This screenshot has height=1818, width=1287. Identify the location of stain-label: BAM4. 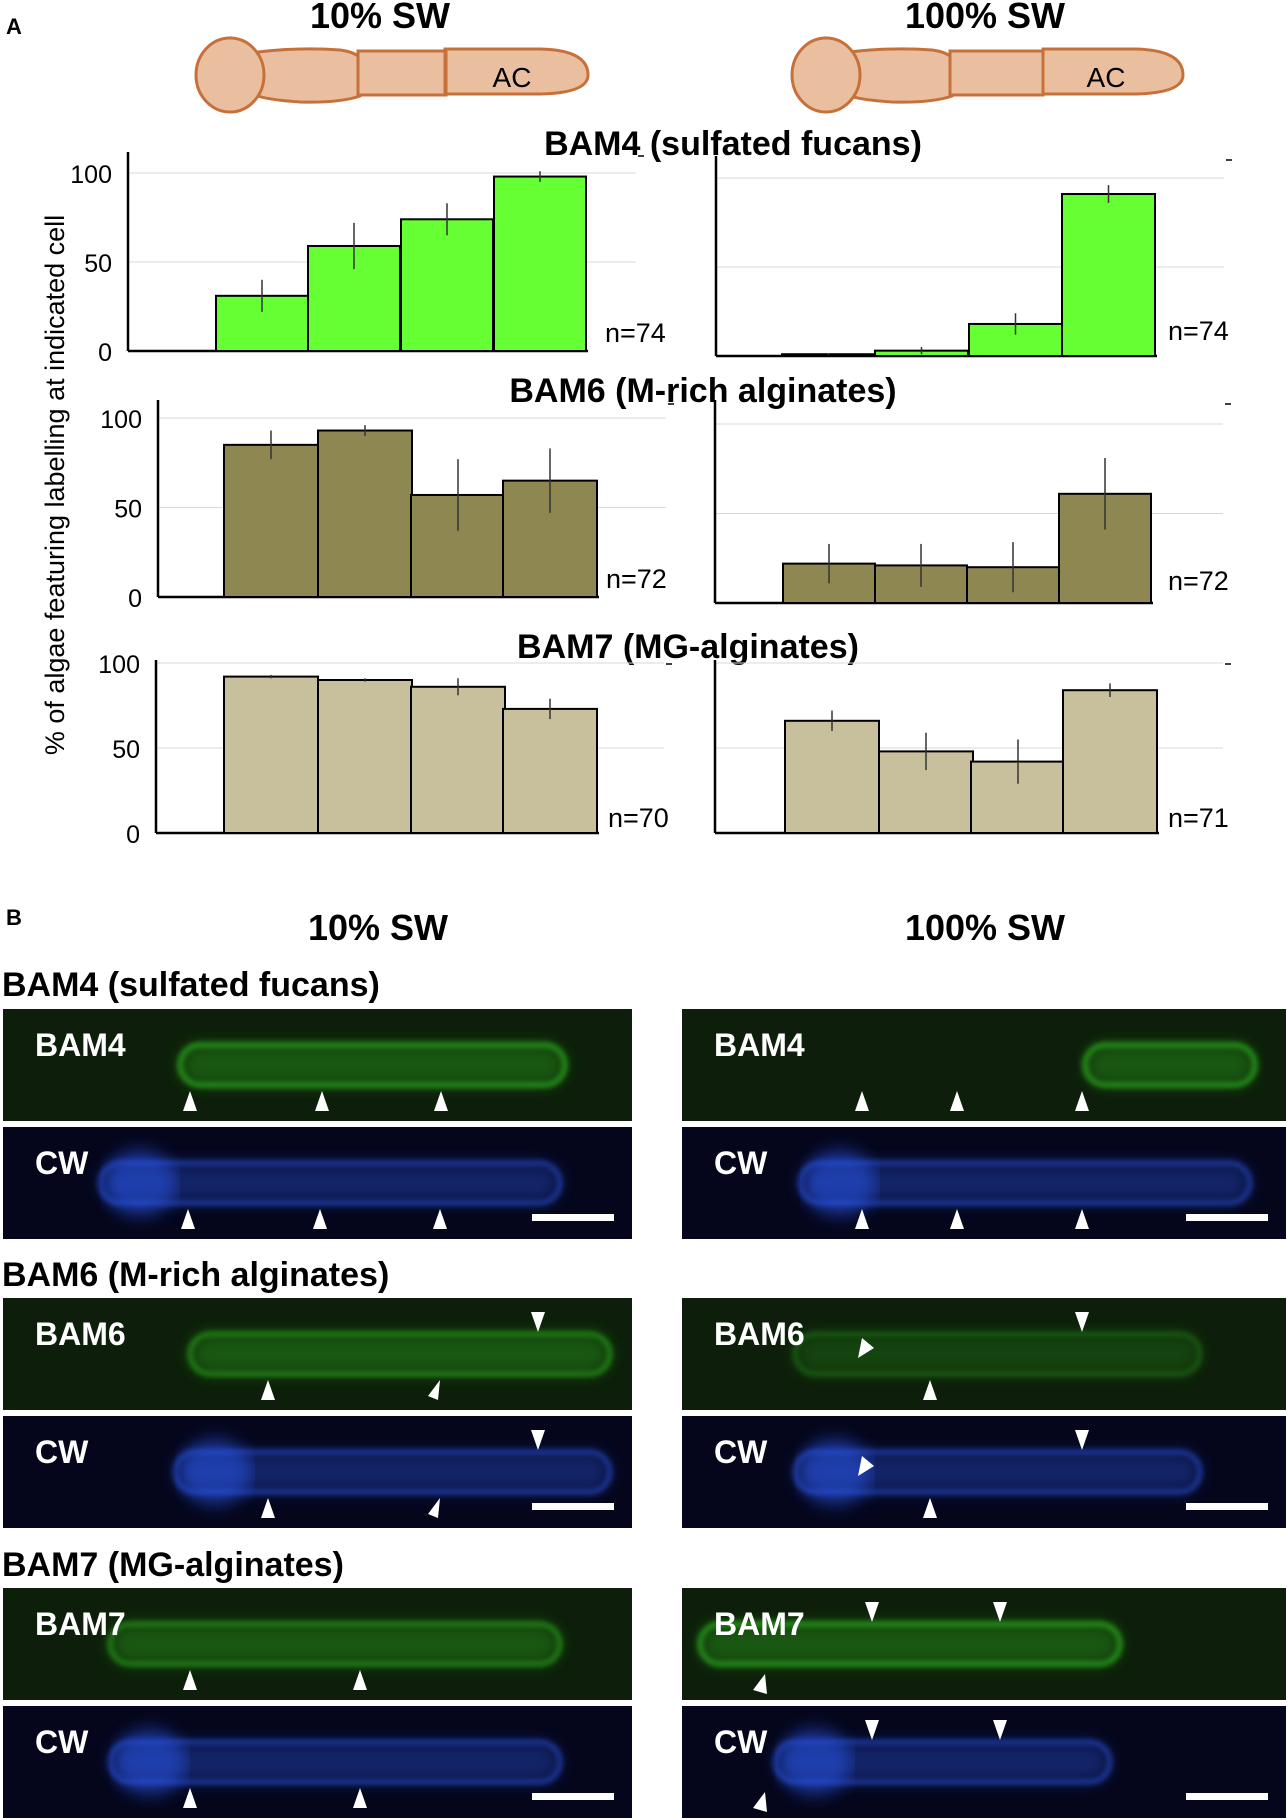
(759, 1045).